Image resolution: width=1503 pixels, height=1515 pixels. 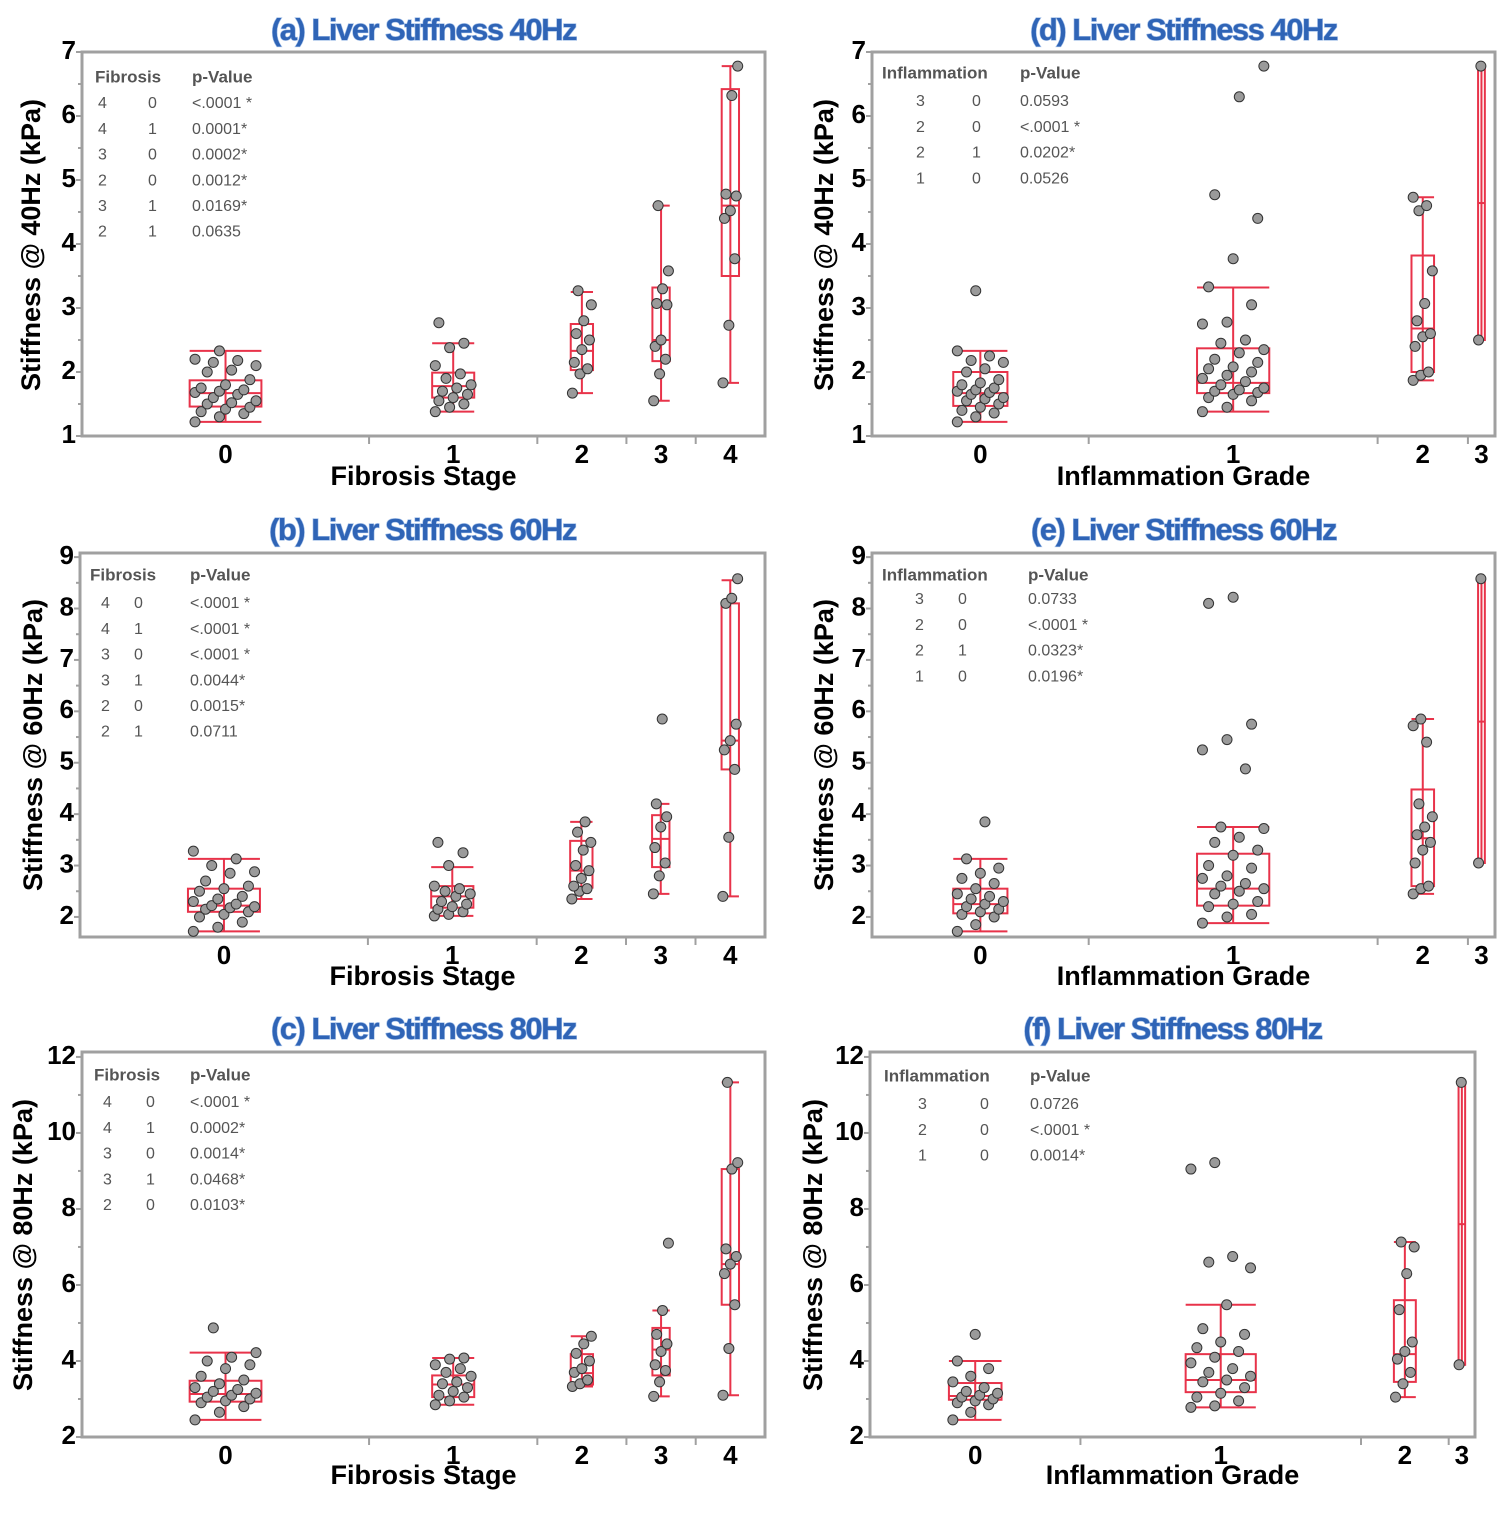 I want to click on table-cell-pvalue: 0.0014*, so click(x=1057, y=1156).